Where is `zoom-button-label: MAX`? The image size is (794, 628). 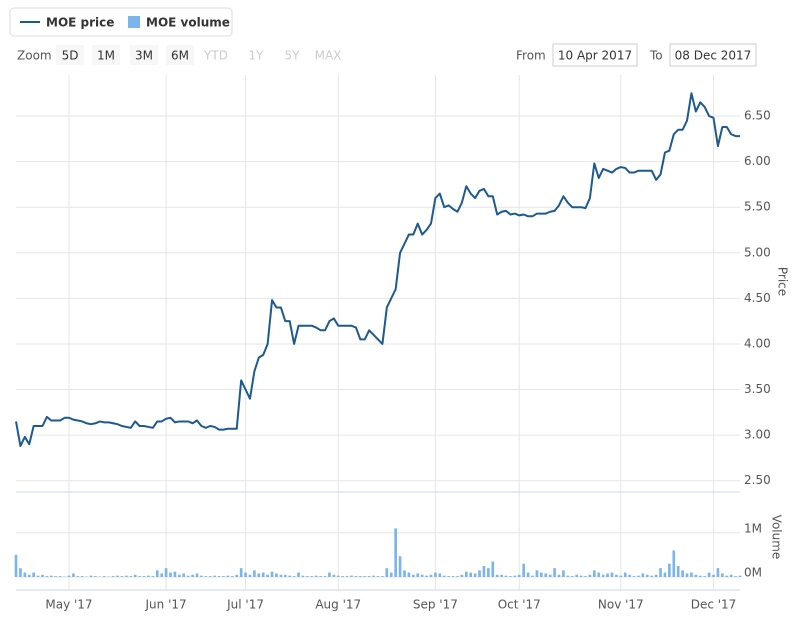 zoom-button-label: MAX is located at coordinates (328, 56).